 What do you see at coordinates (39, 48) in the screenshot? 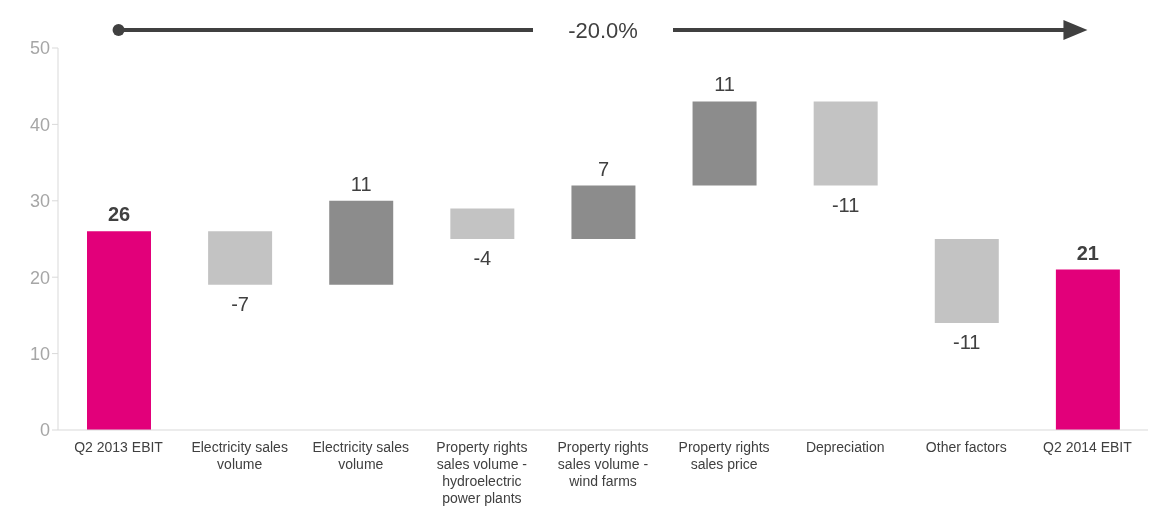
I see `y-tick-label: 50` at bounding box center [39, 48].